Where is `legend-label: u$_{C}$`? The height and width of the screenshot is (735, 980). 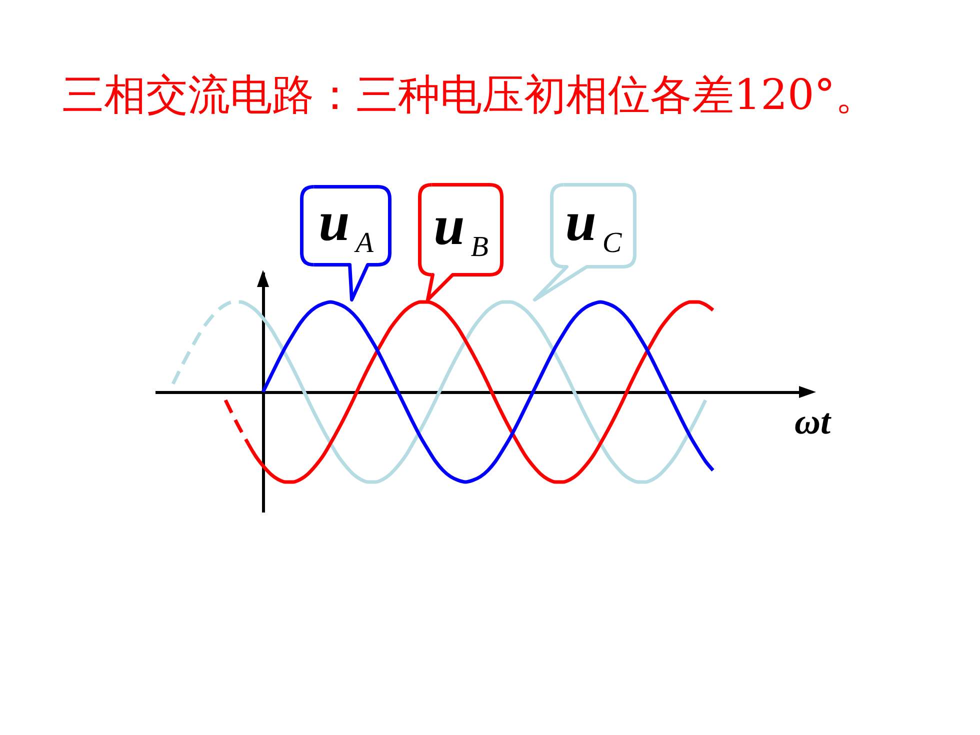
legend-label: u$_{C}$ is located at coordinates (593, 225).